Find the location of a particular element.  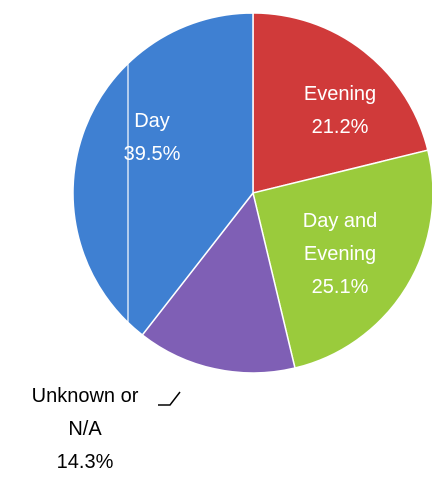

data-label: Day 39.5% is located at coordinates (152, 138).